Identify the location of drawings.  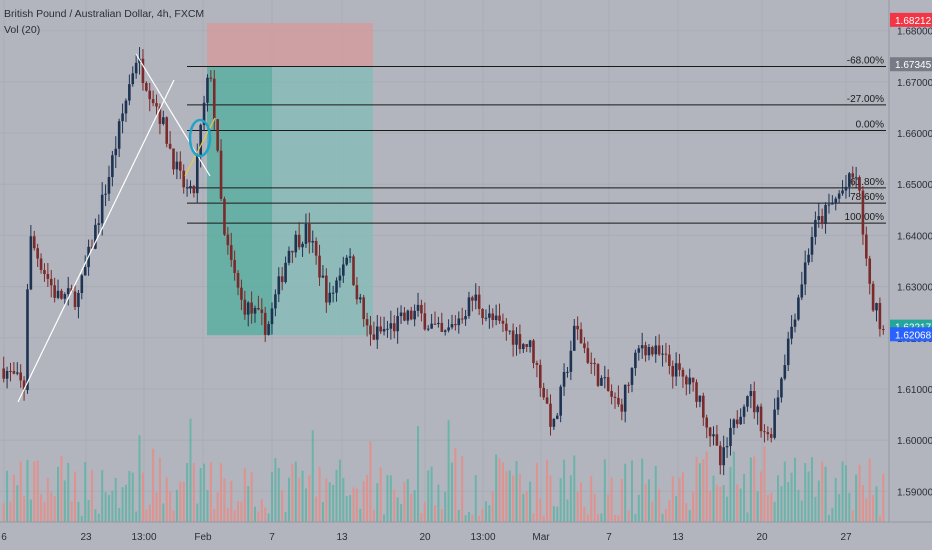
(116, 228).